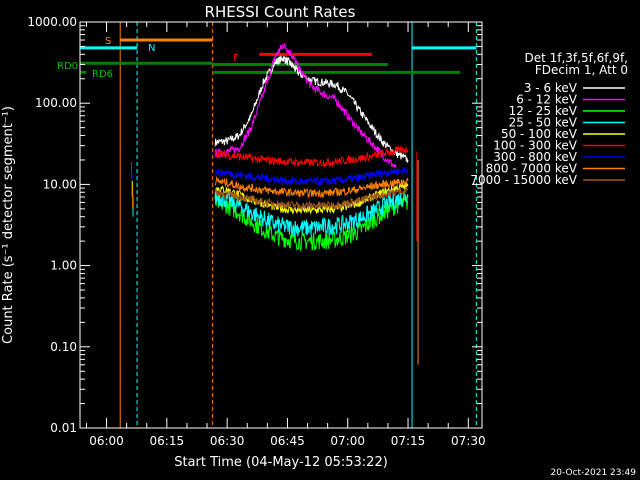 The height and width of the screenshot is (480, 640). I want to click on legend-entry-label: 12 - 25 keV, so click(543, 111).